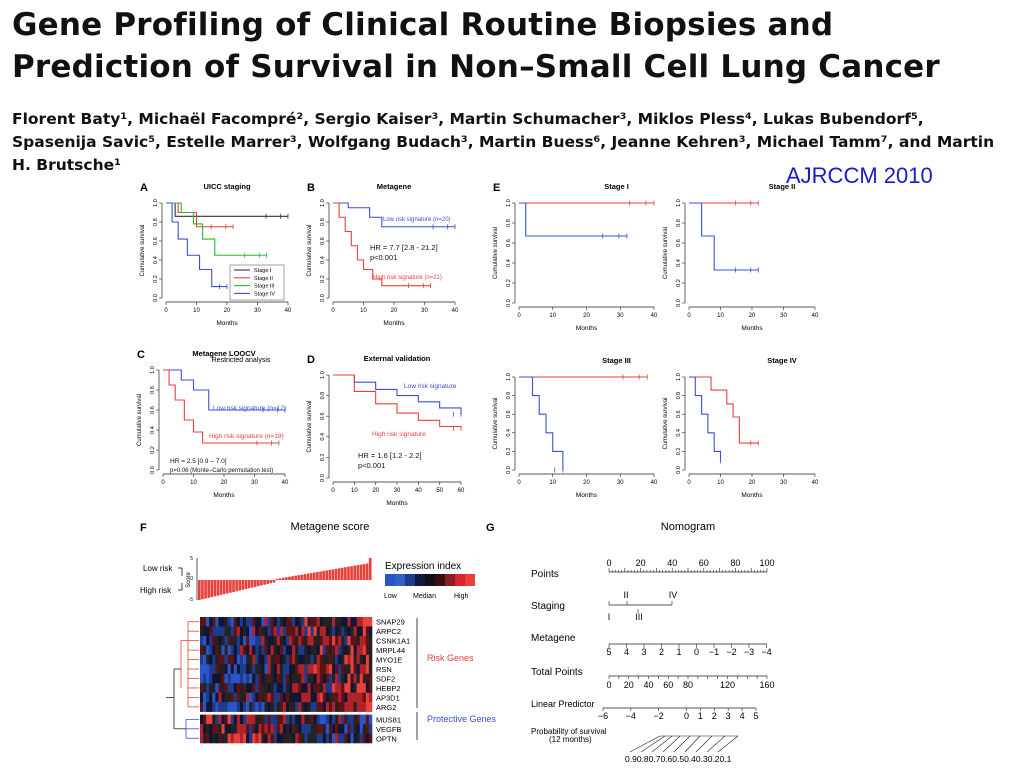 Image resolution: width=1024 pixels, height=768 pixels. I want to click on expression-heatmap, so click(286, 680).